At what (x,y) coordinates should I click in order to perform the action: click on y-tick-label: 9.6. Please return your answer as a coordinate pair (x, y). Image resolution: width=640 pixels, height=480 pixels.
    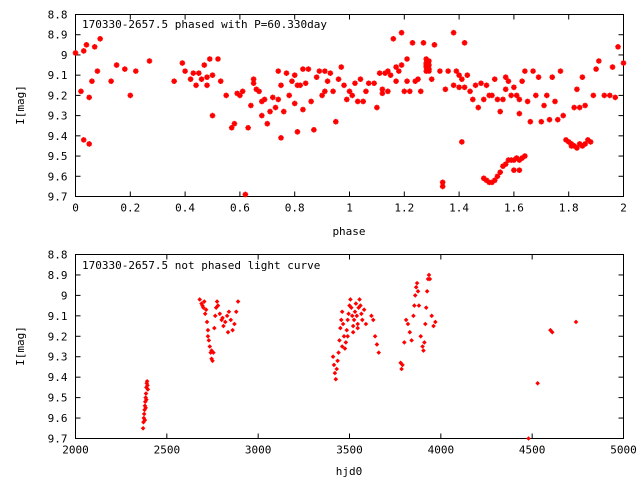
    Looking at the image, I should click on (58, 176).